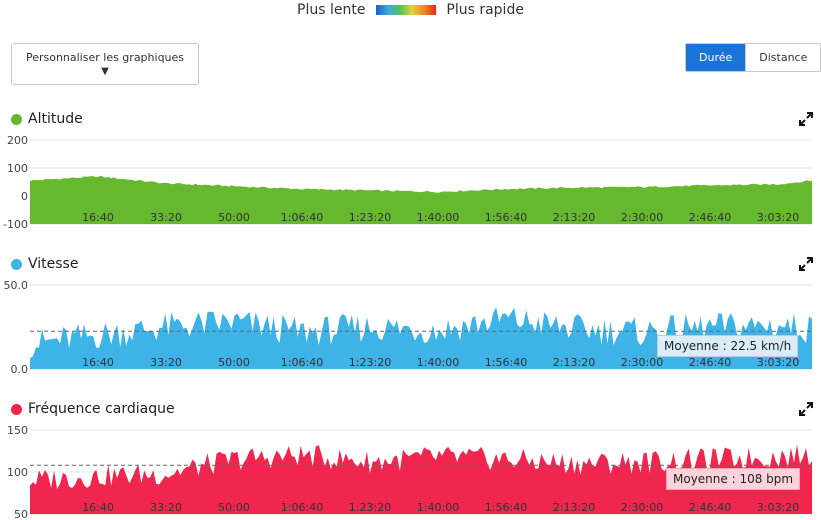 The height and width of the screenshot is (520, 821). What do you see at coordinates (716, 57) in the screenshot?
I see `duration-toggle-button: Durée` at bounding box center [716, 57].